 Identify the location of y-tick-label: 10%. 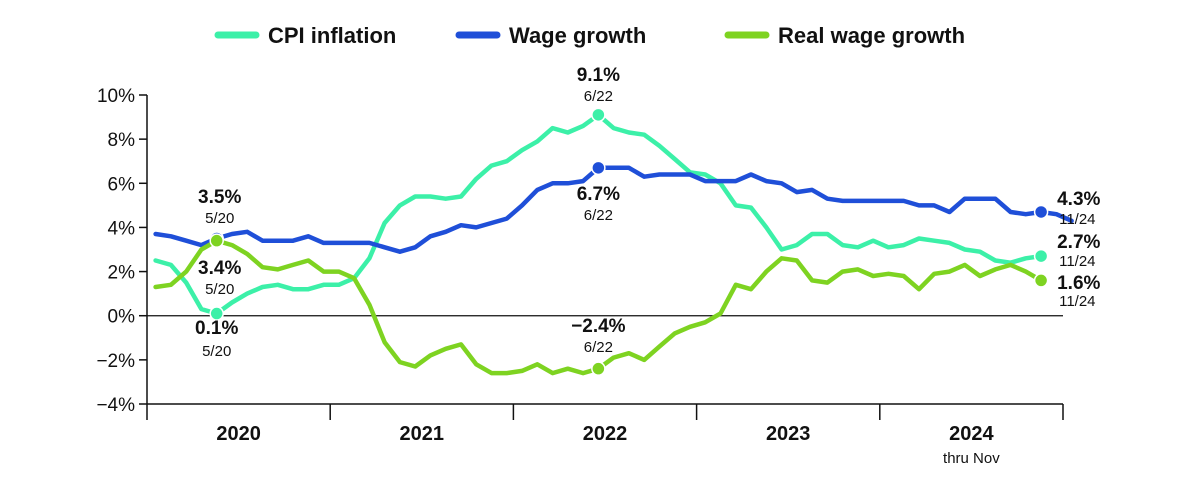
(116, 96).